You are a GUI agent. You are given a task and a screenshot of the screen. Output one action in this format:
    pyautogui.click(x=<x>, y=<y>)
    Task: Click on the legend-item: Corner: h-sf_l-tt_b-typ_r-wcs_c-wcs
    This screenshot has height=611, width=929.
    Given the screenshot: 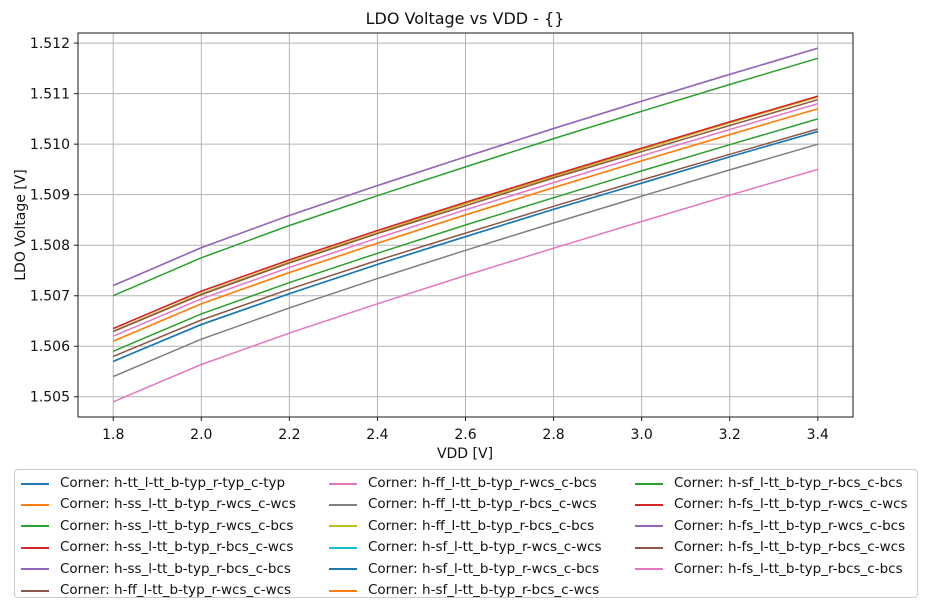 What is the action you would take?
    pyautogui.click(x=476, y=547)
    